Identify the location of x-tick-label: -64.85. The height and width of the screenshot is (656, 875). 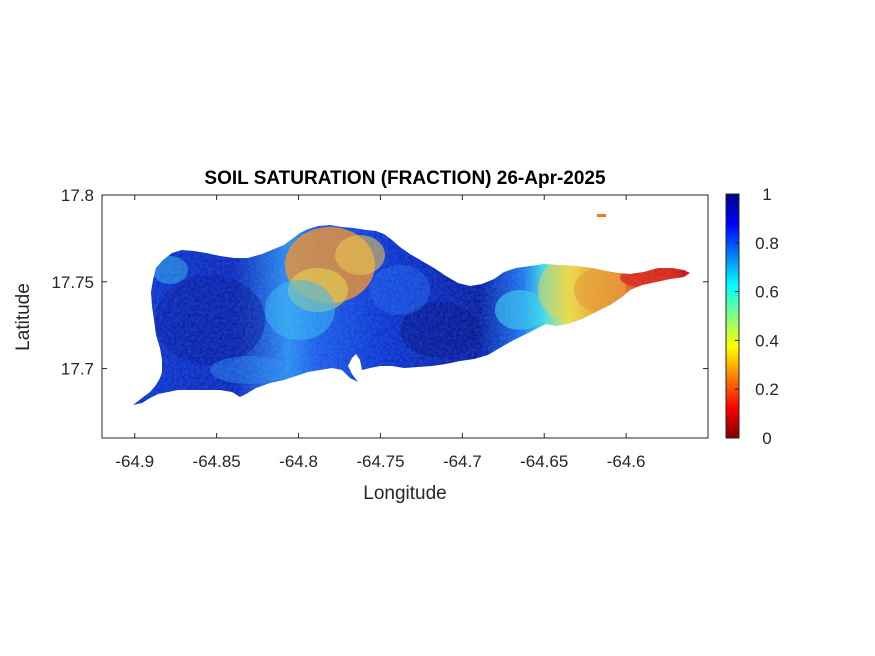
(217, 461).